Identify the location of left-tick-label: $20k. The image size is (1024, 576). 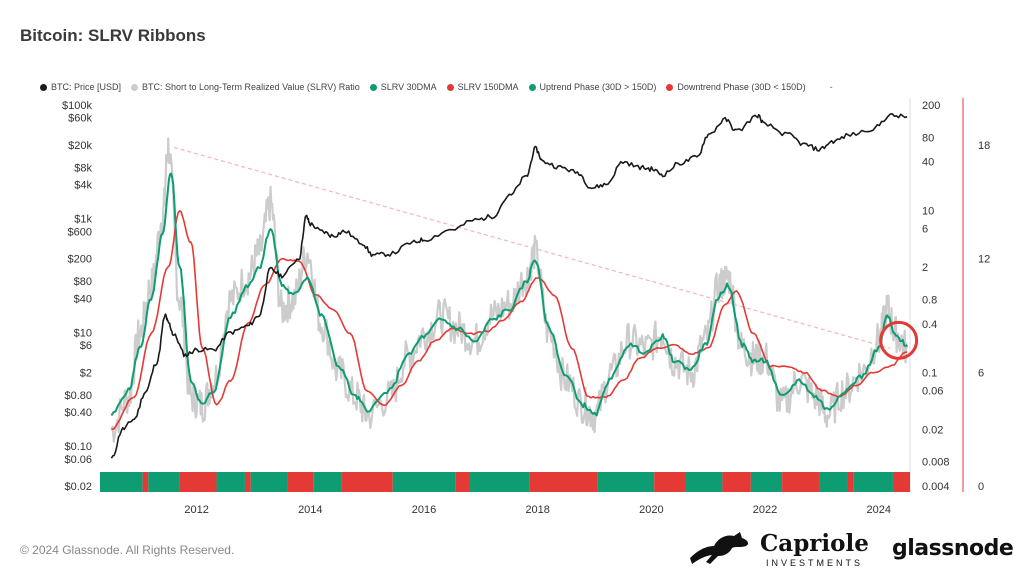
(80, 146).